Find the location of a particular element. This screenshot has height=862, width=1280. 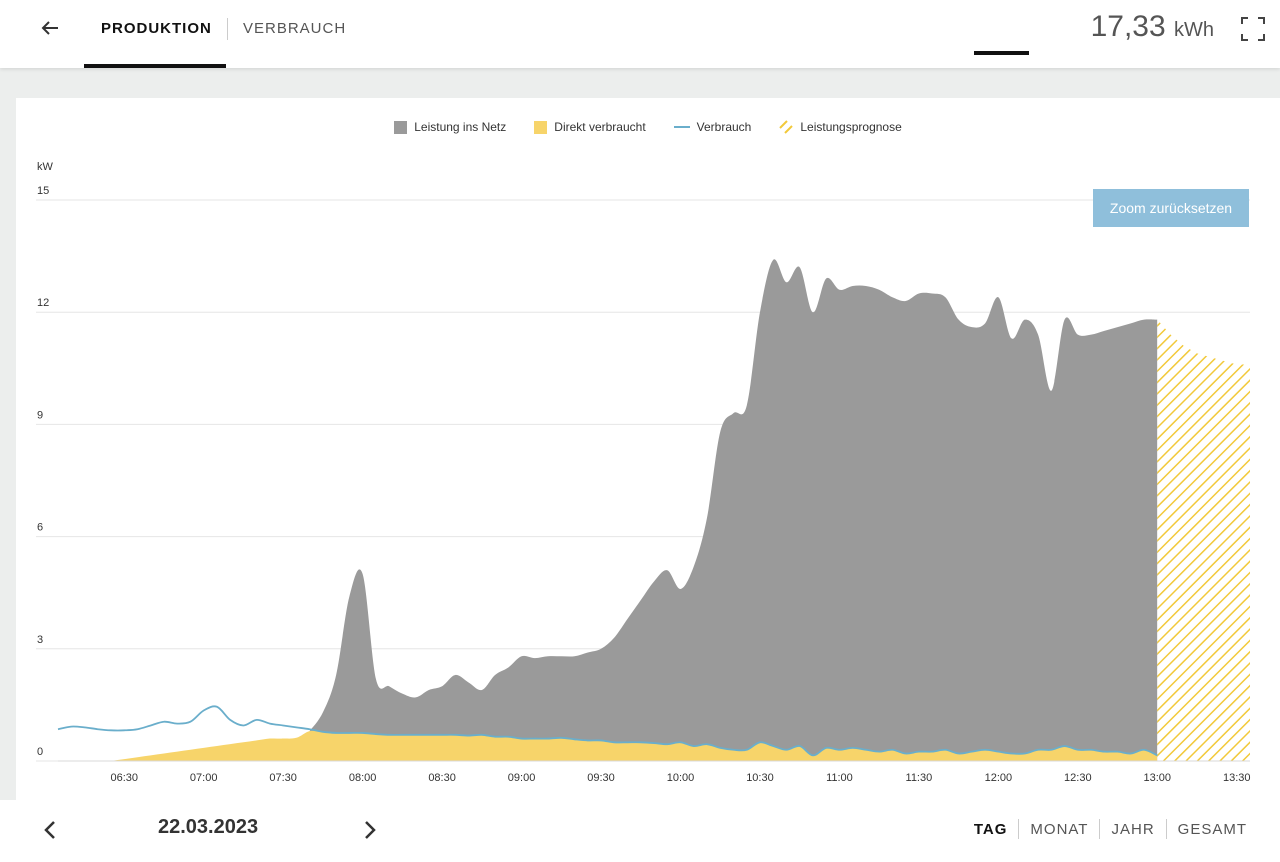

direct-use-area is located at coordinates (634, 745).